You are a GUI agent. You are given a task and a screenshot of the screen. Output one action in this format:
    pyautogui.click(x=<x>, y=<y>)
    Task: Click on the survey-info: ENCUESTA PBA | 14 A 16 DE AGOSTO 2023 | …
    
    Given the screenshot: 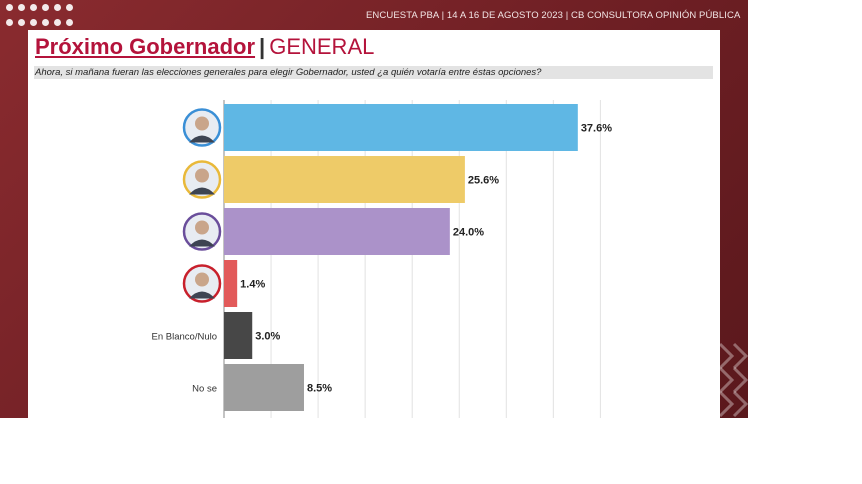 What is the action you would take?
    pyautogui.click(x=553, y=15)
    